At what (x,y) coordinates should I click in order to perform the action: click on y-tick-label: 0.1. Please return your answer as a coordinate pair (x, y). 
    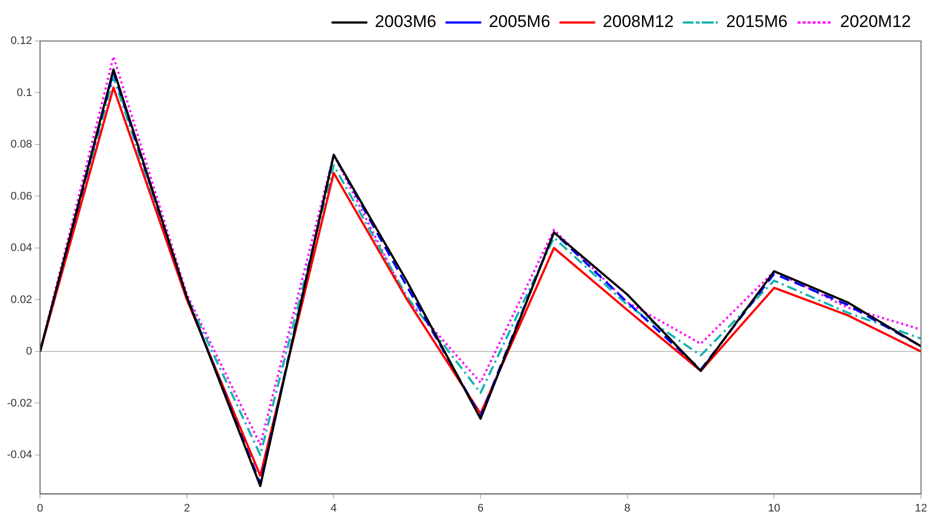
    Looking at the image, I should click on (24, 92).